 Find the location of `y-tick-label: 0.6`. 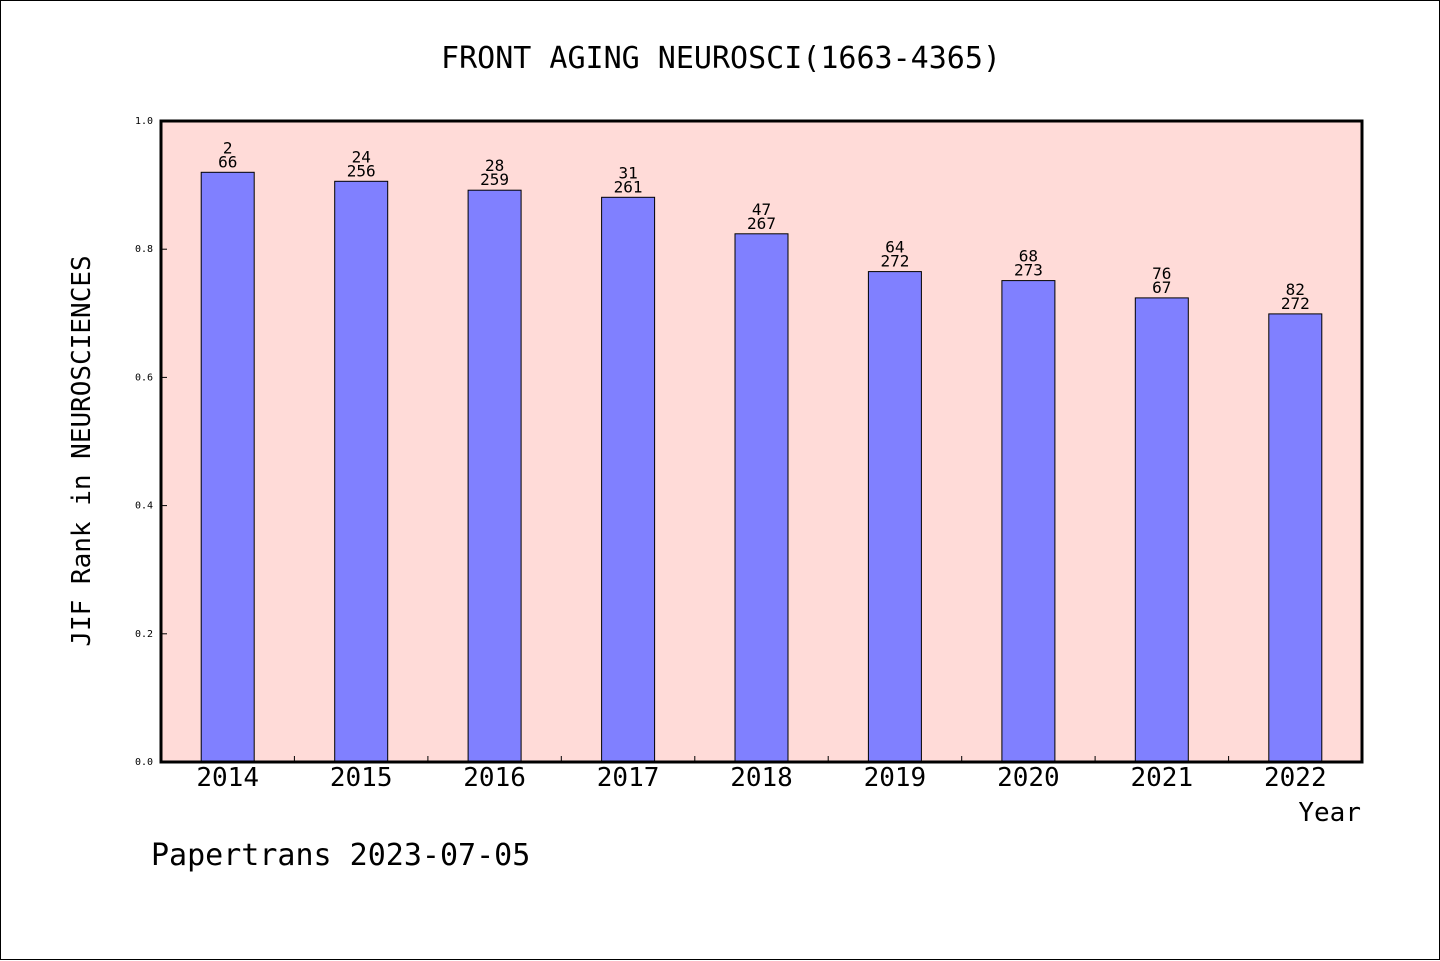

y-tick-label: 0.6 is located at coordinates (144, 377).